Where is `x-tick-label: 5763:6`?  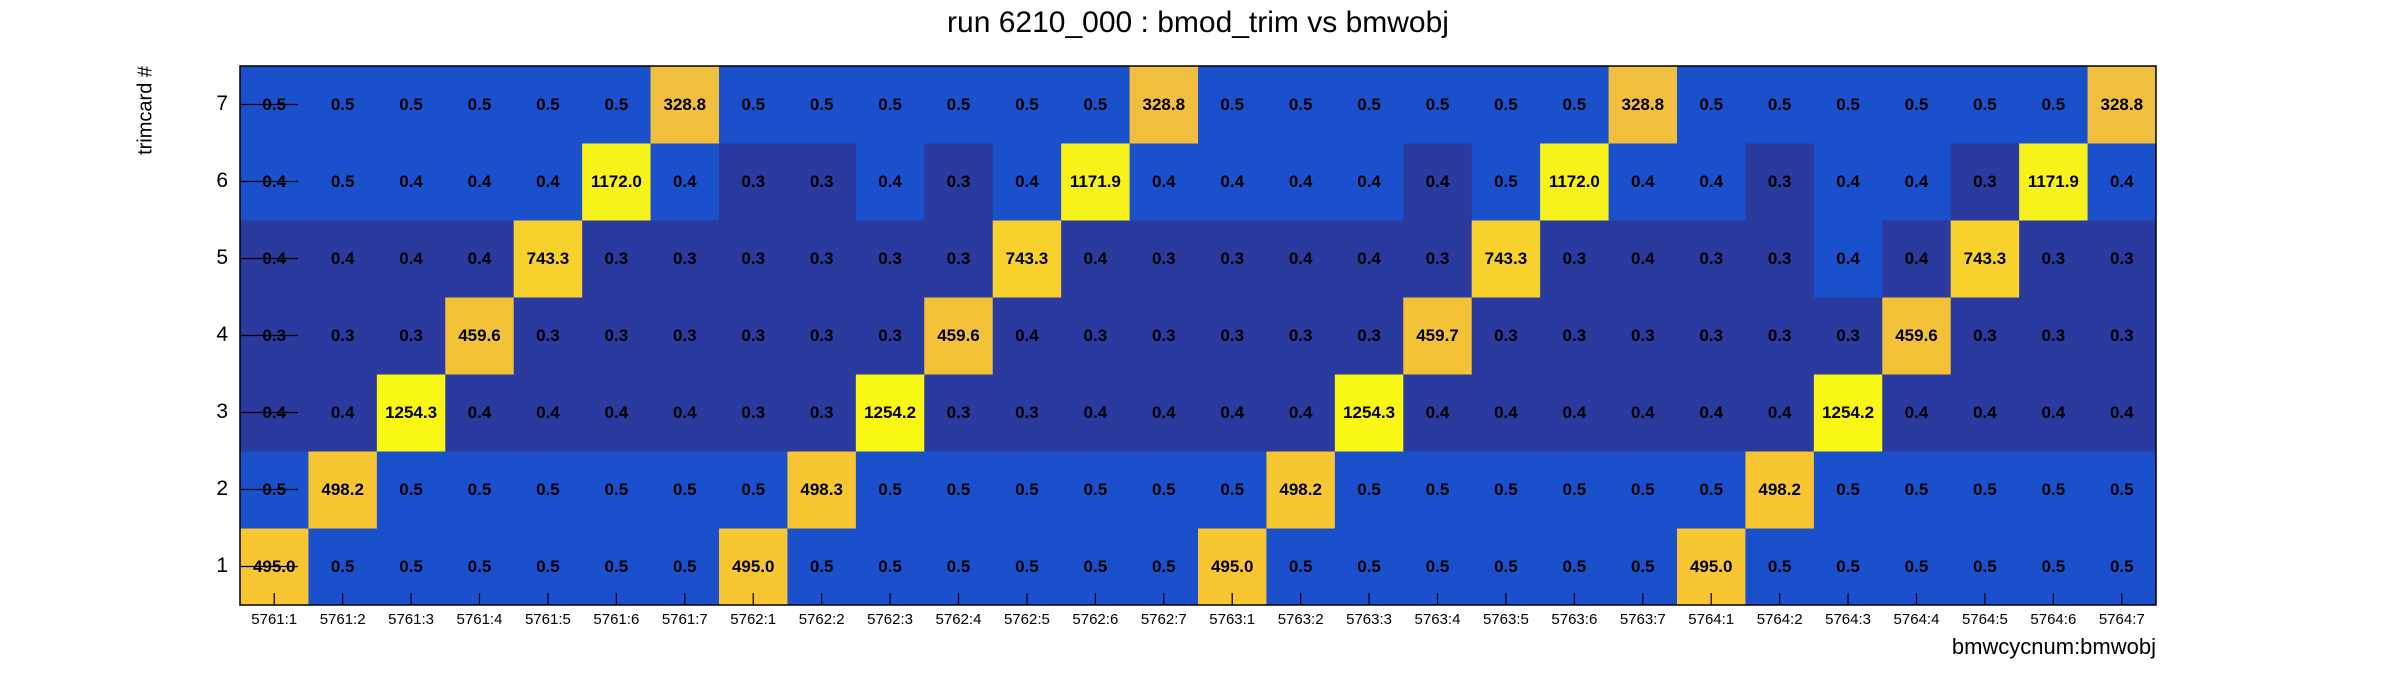
x-tick-label: 5763:6 is located at coordinates (1574, 619).